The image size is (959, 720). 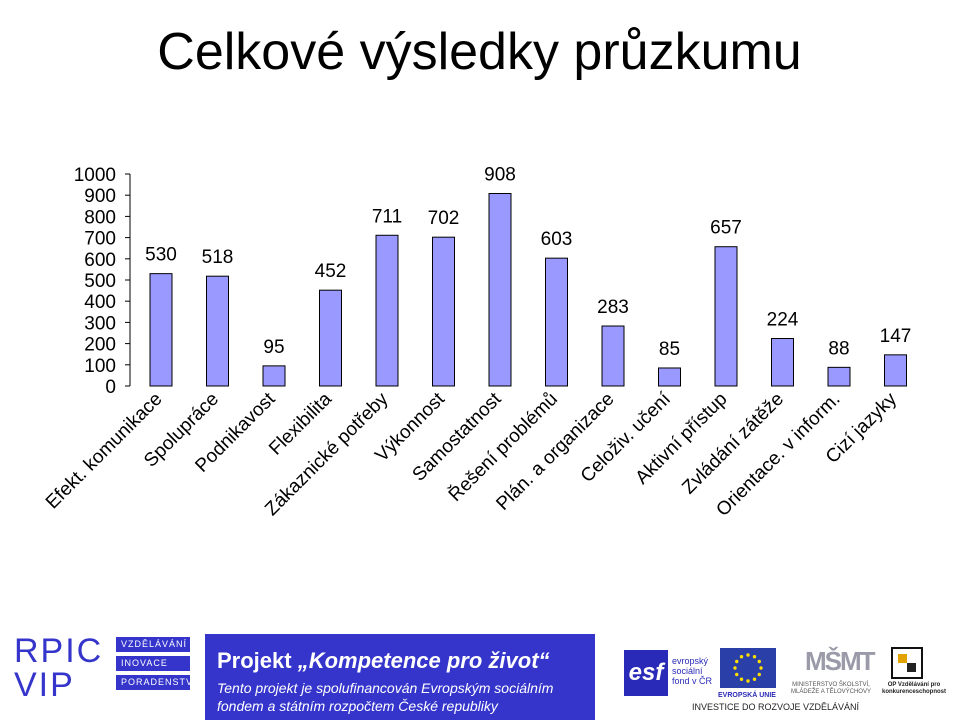 I want to click on y-tick-label: 800, so click(x=100, y=217).